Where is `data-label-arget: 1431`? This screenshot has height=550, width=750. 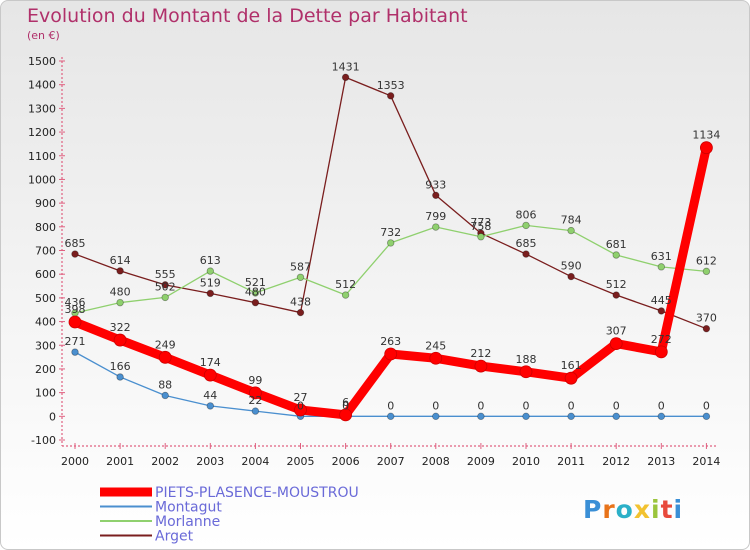 data-label-arget: 1431 is located at coordinates (346, 66).